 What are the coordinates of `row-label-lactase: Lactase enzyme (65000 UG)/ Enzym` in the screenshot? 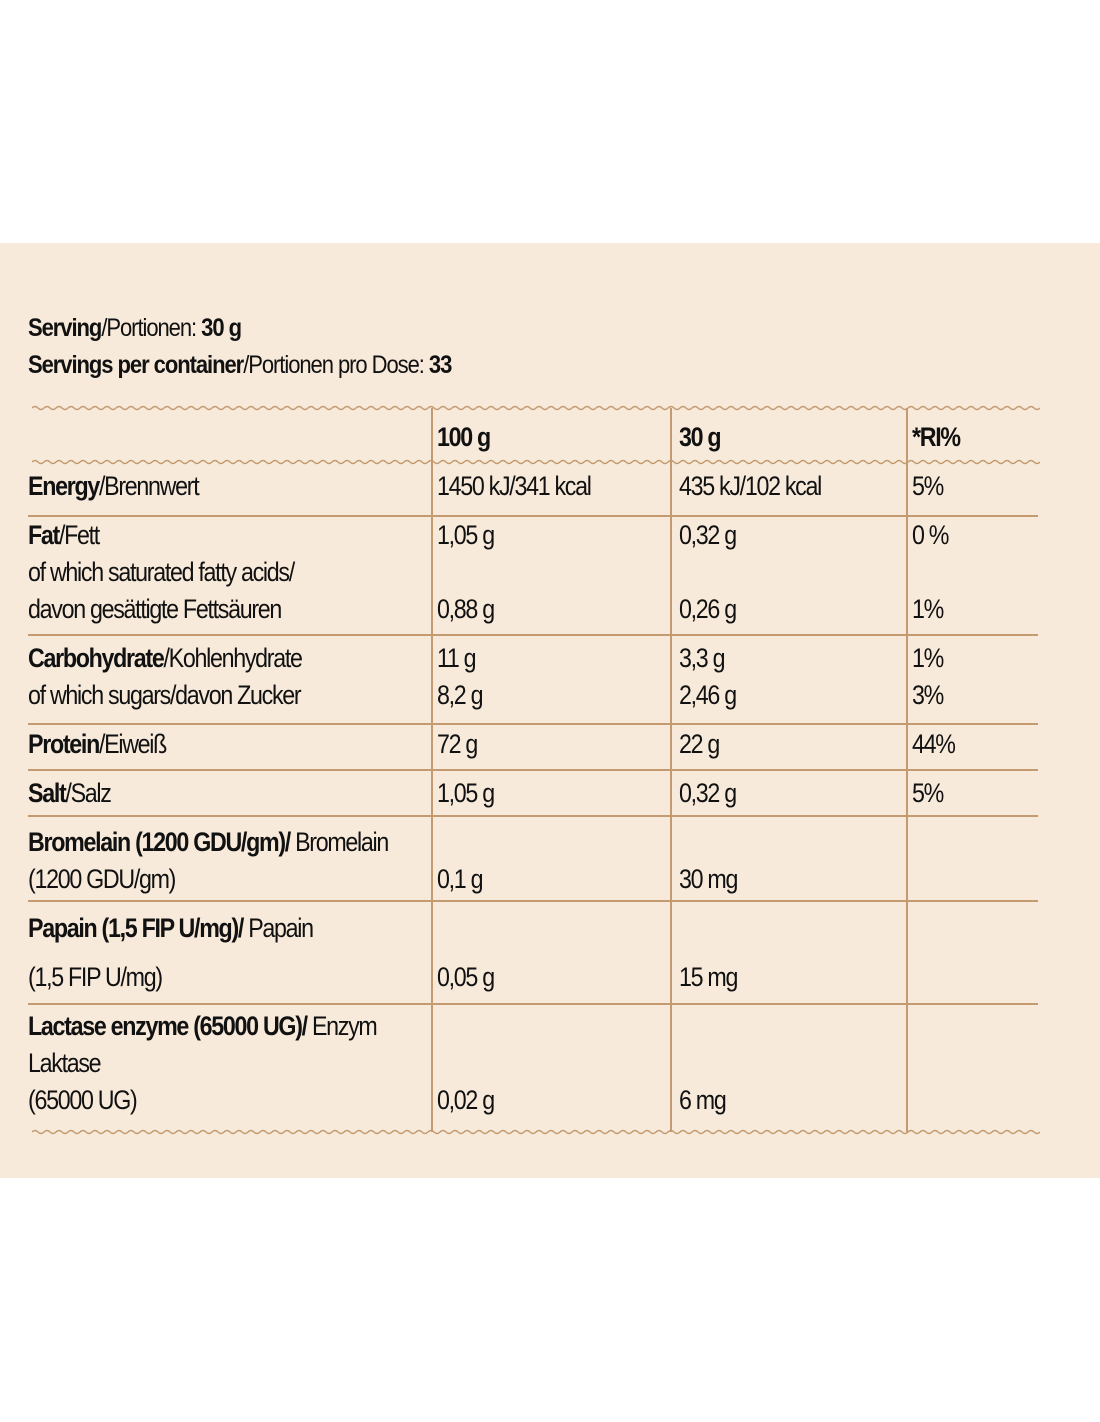 It's located at (203, 1026).